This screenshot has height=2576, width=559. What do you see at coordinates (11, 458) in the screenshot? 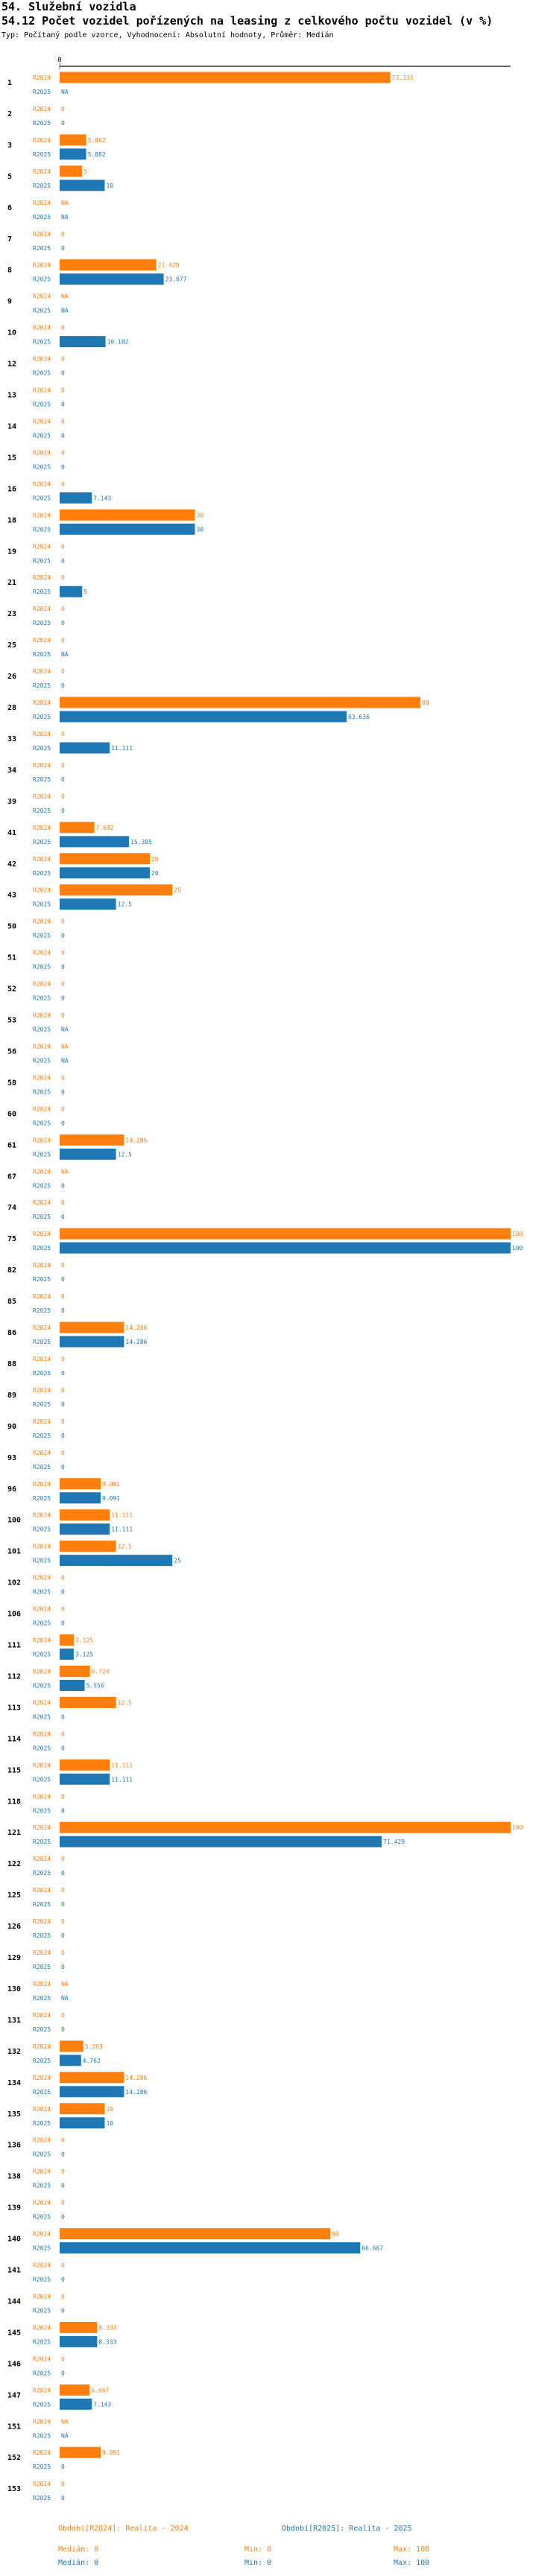
I see `category-label: 15` at bounding box center [11, 458].